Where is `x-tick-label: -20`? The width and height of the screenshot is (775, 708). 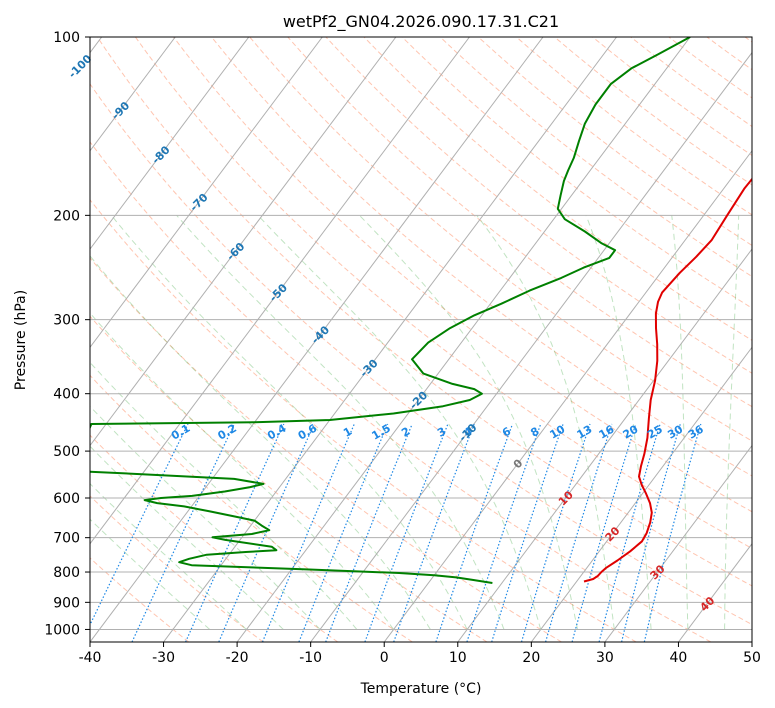 x-tick-label: -20 is located at coordinates (237, 658).